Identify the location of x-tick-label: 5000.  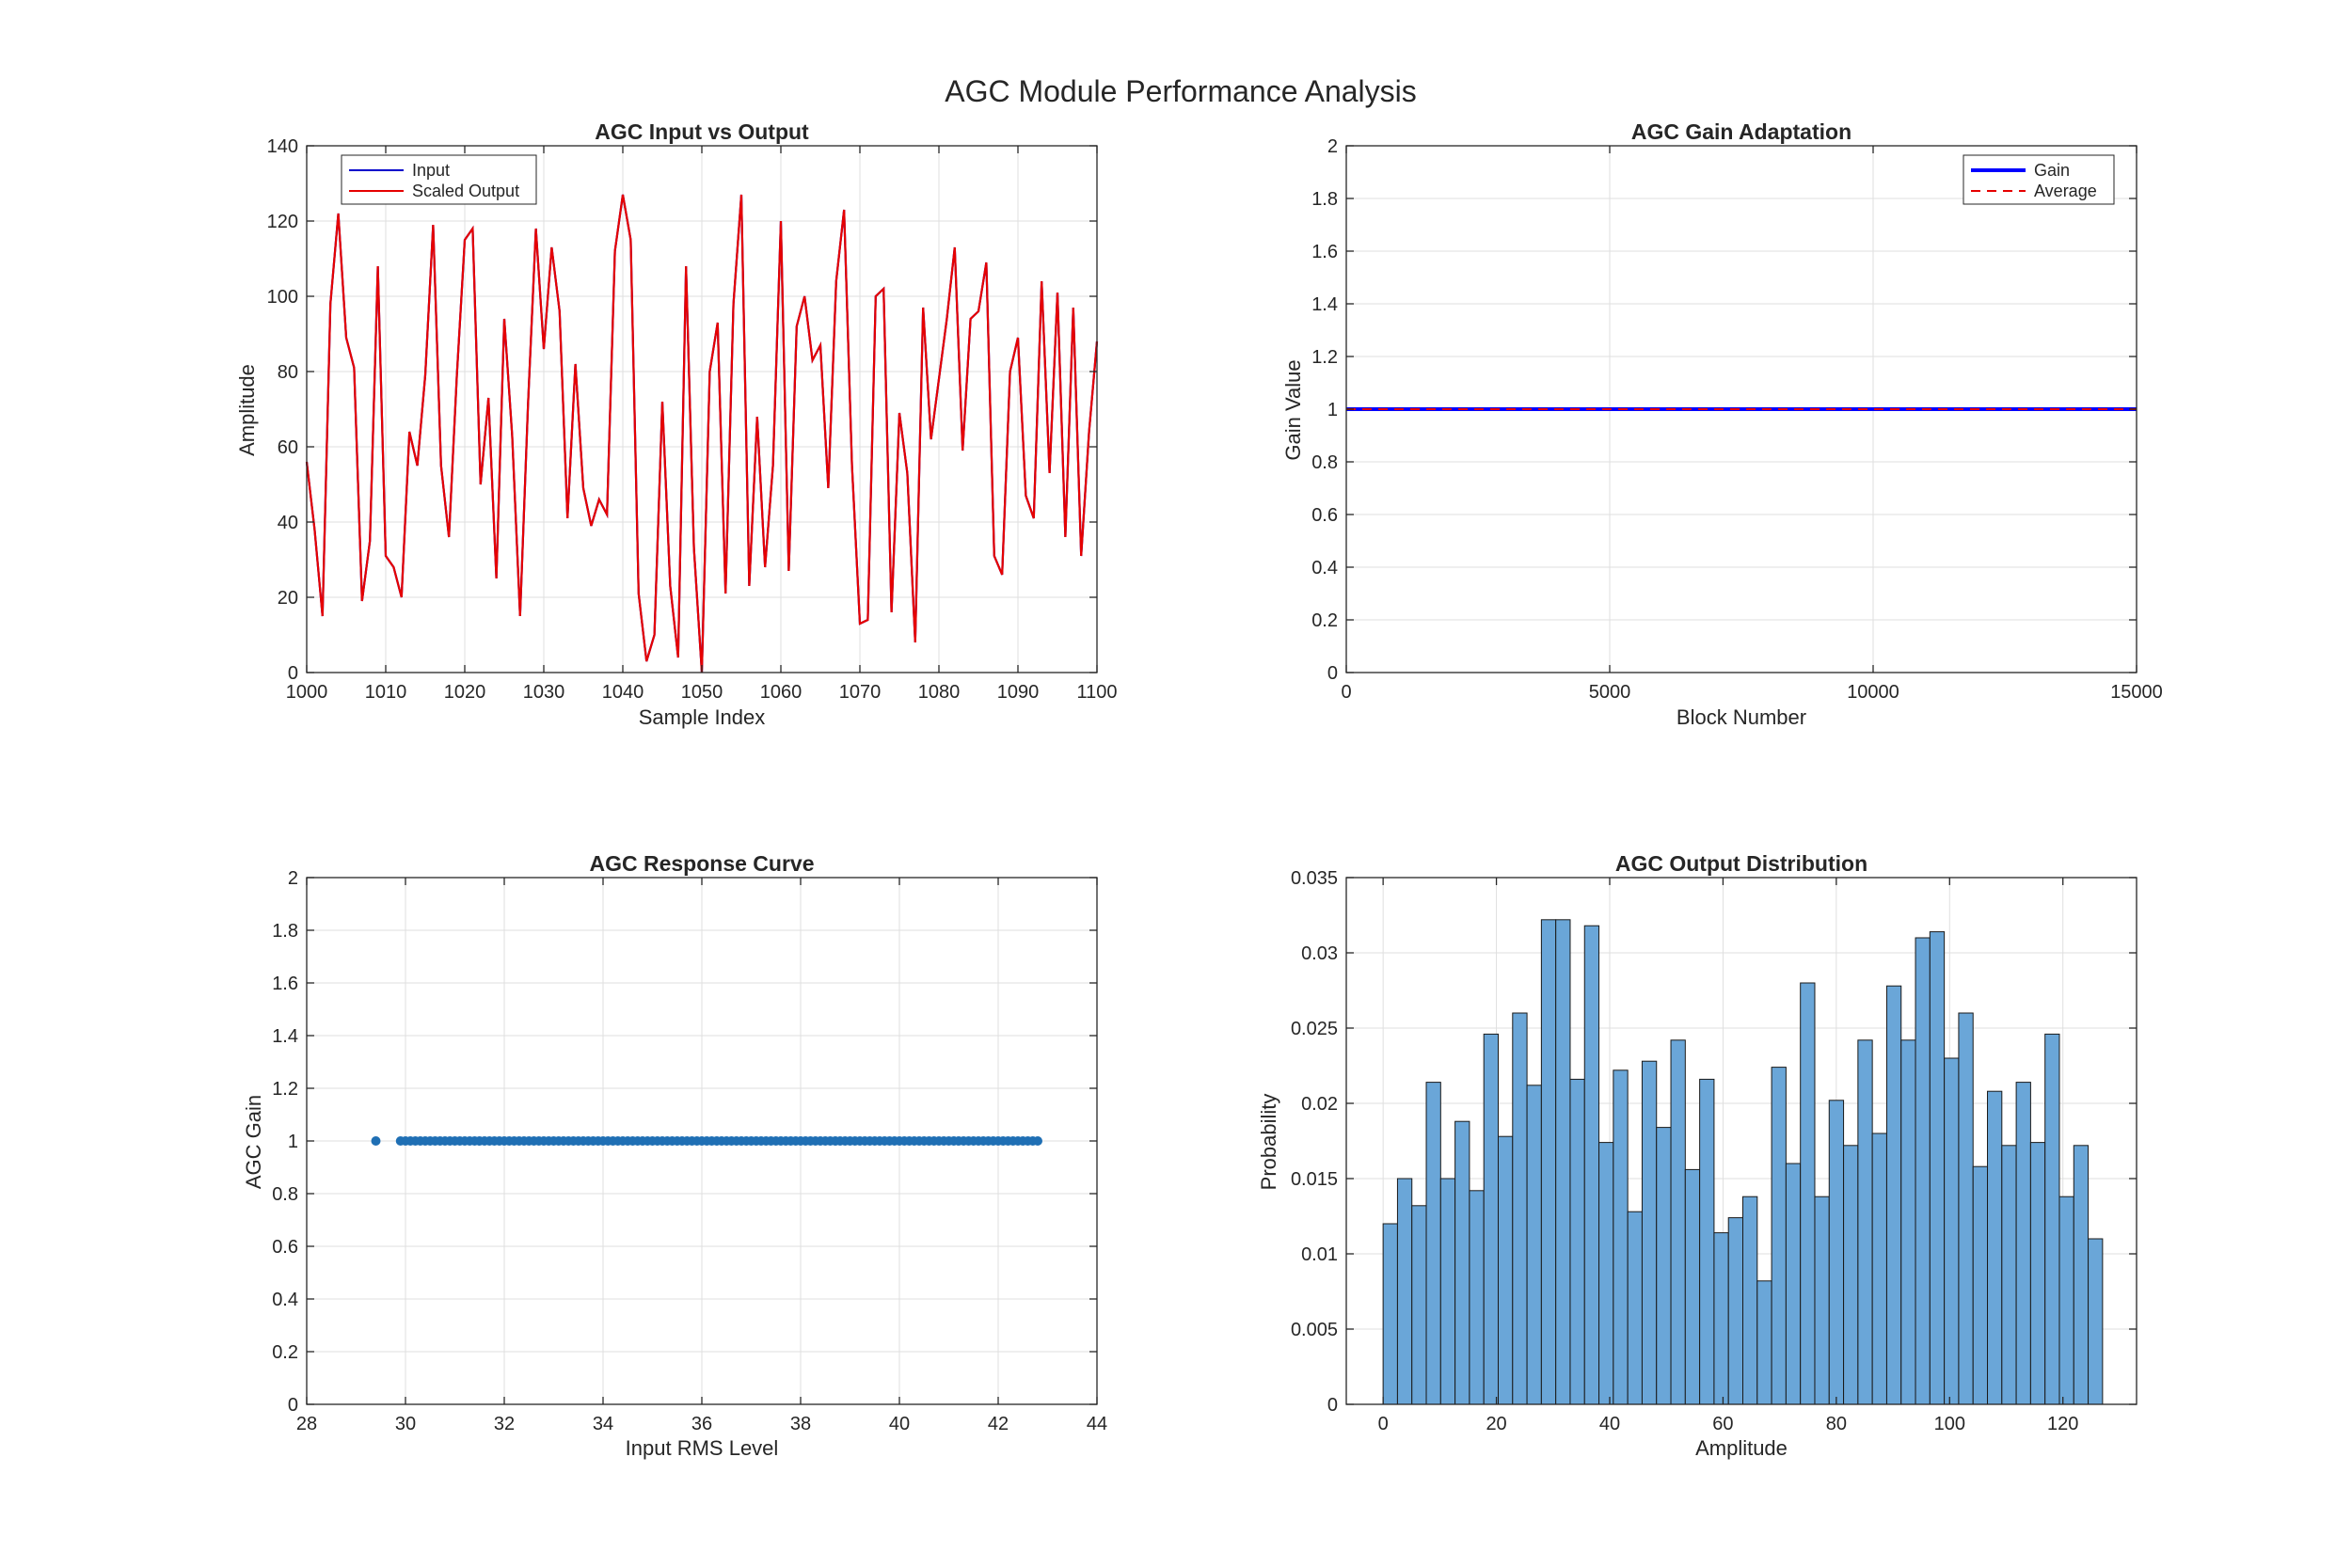
(1610, 693).